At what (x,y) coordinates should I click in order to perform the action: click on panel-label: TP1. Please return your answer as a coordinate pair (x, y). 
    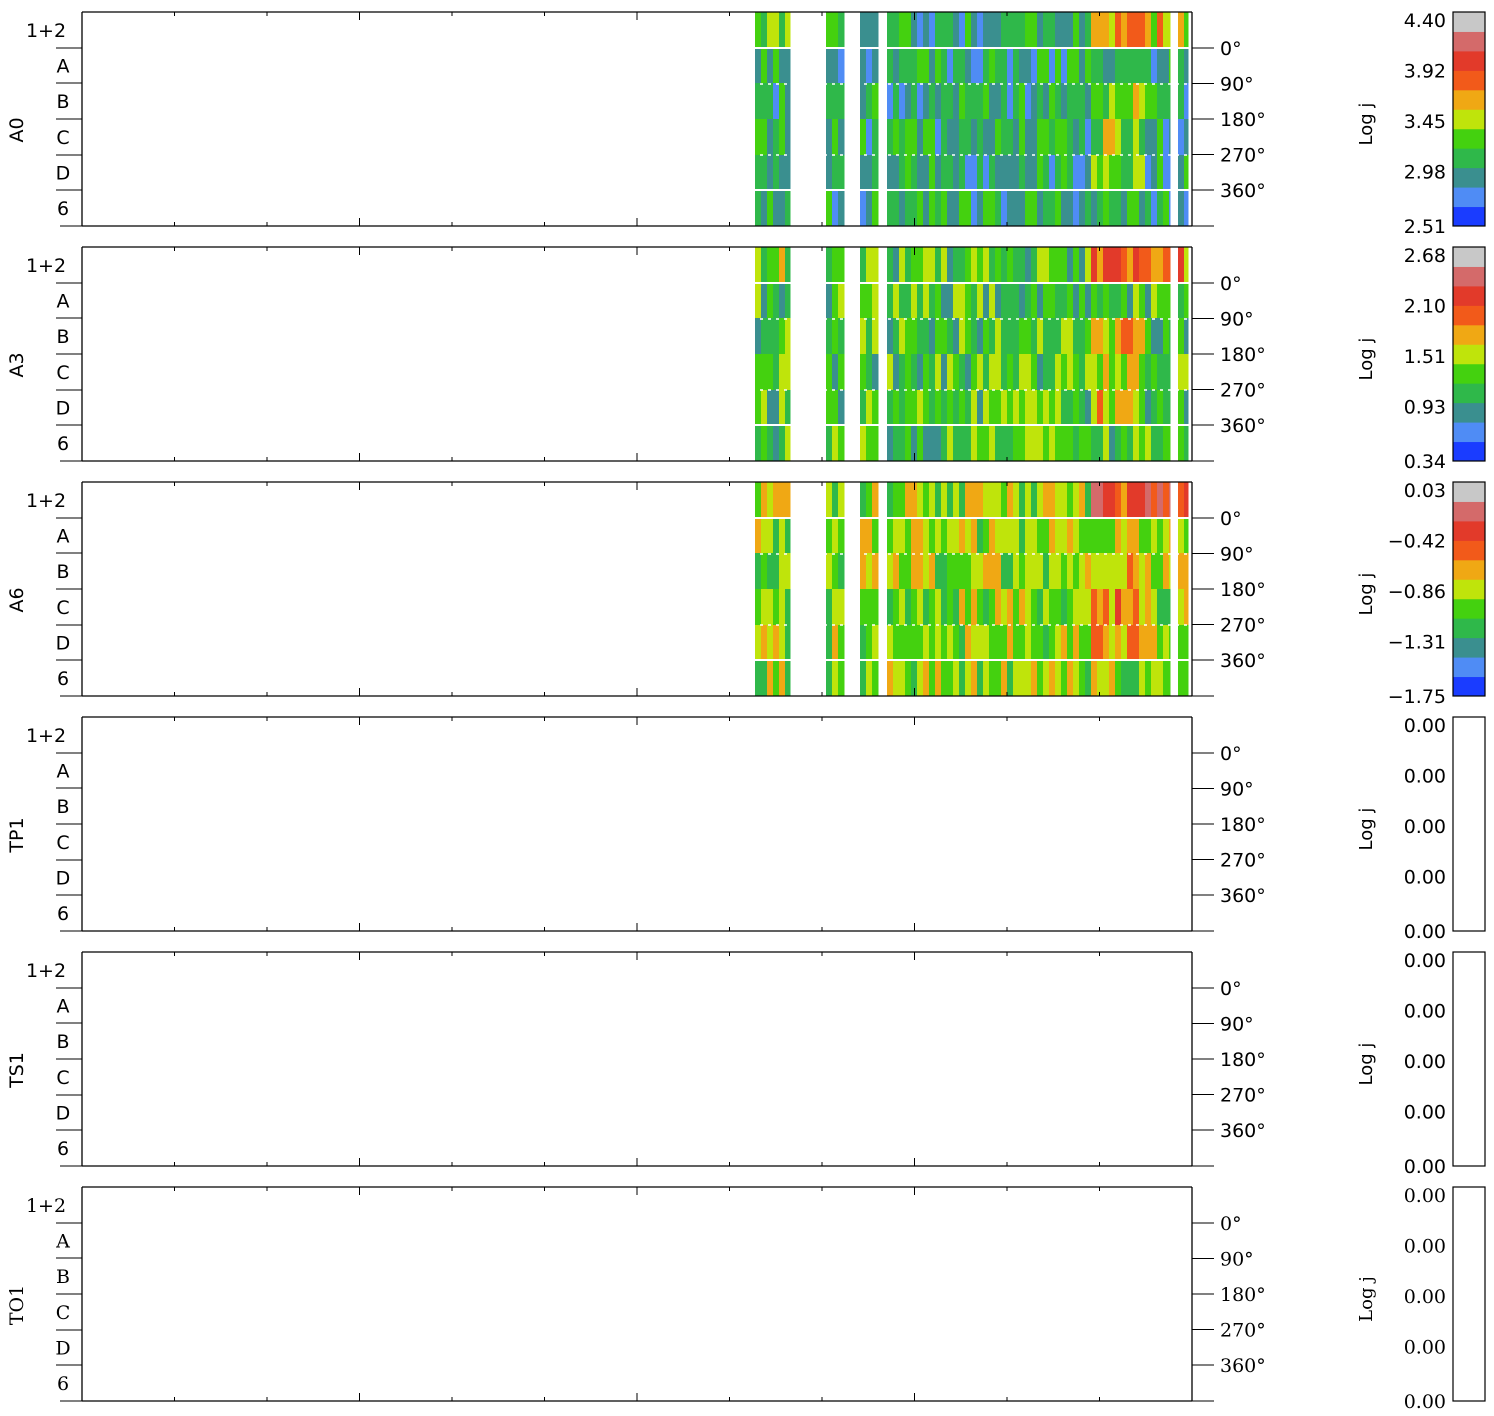
    Looking at the image, I should click on (17, 835).